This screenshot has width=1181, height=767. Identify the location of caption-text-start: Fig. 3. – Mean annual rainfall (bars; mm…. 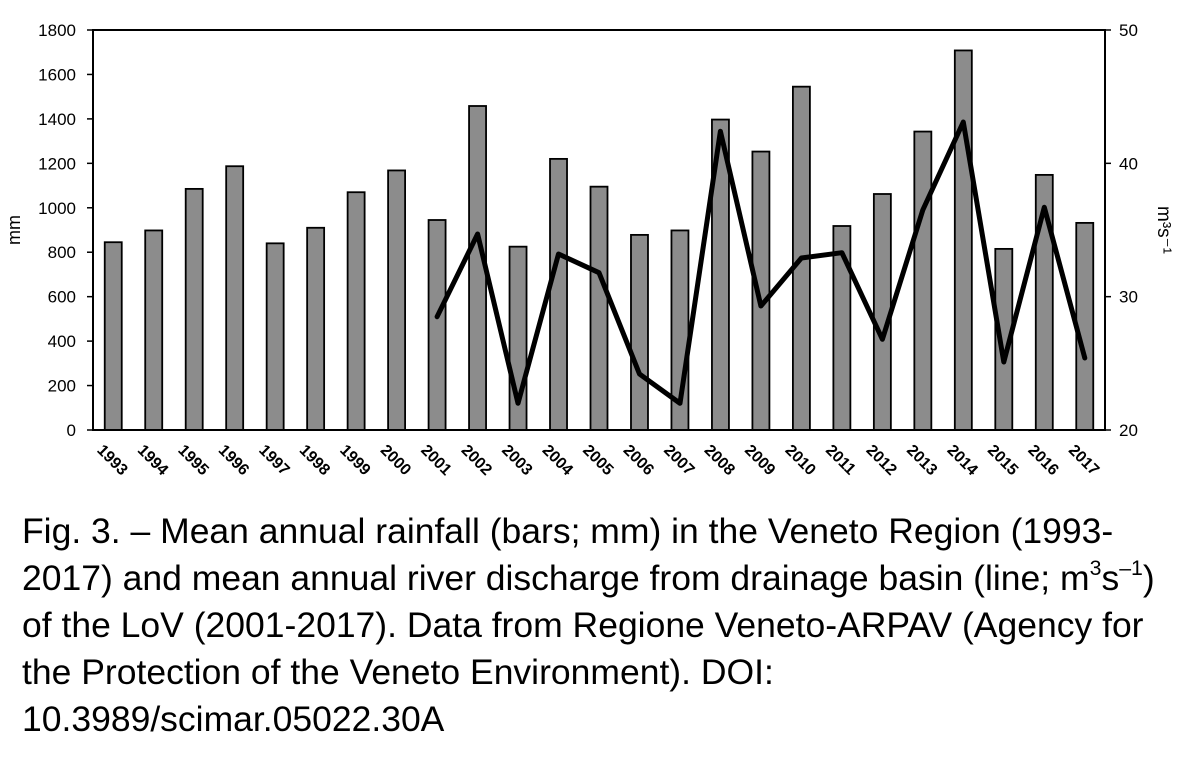
(568, 554).